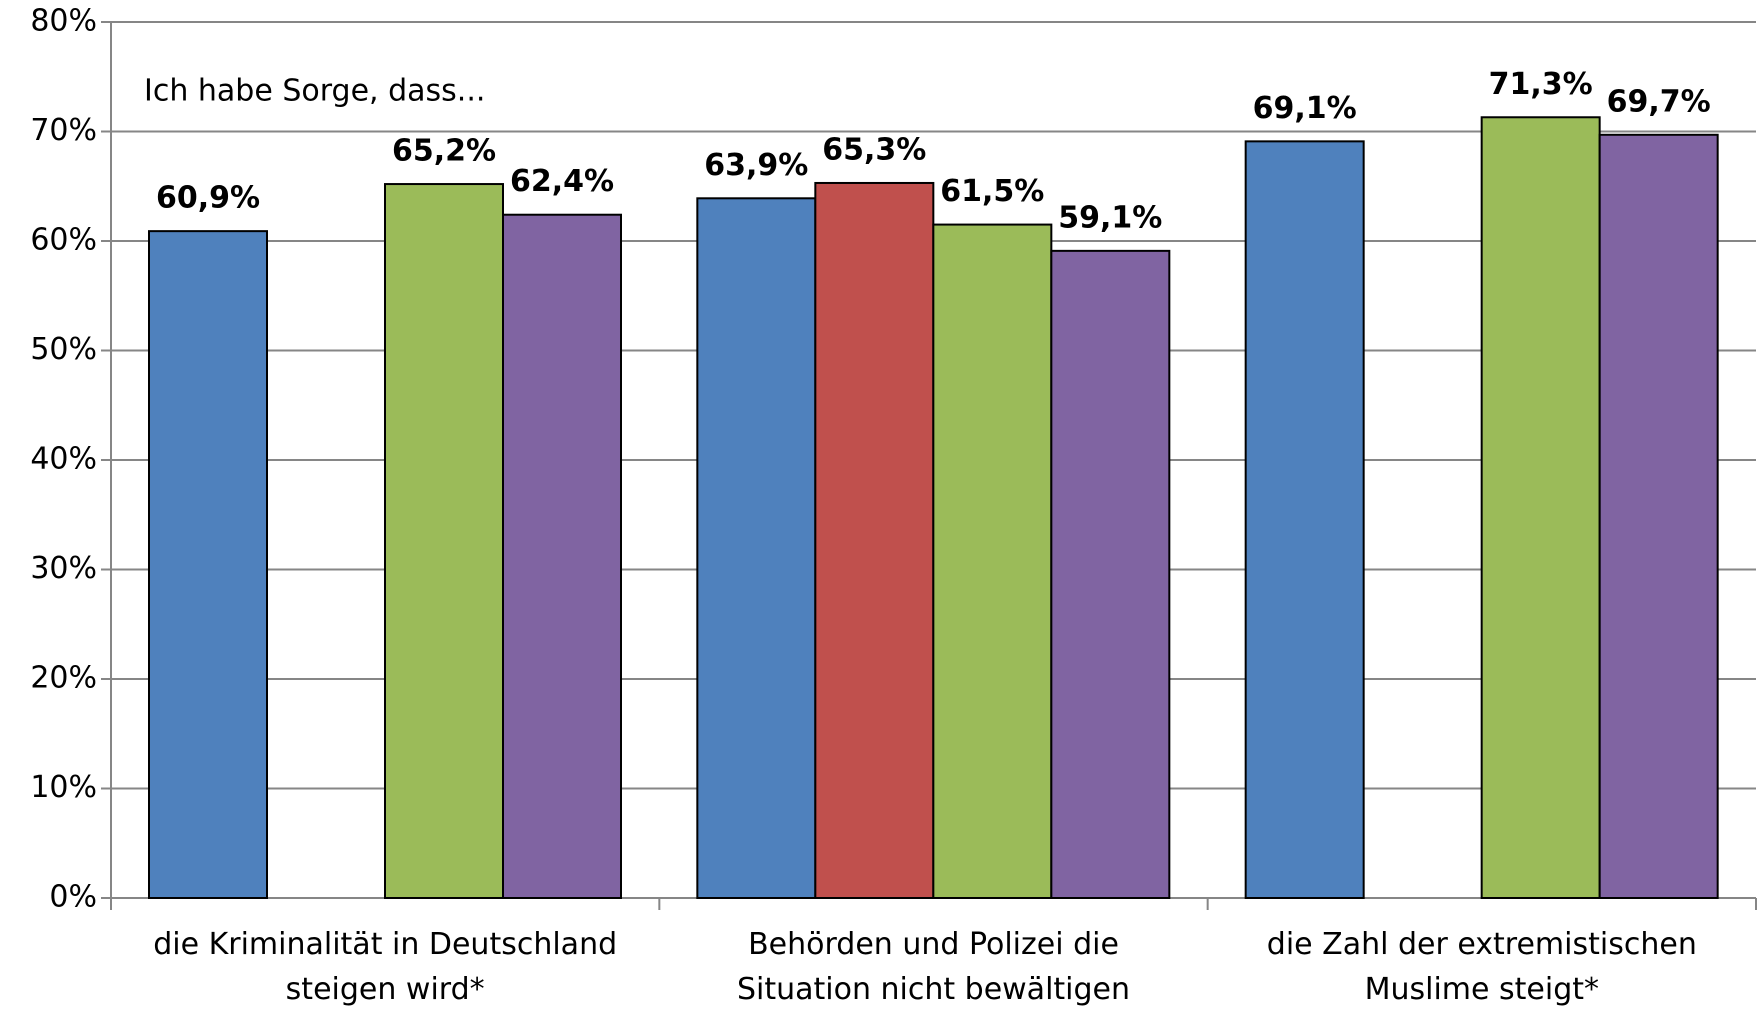 This screenshot has height=1010, width=1763. Describe the element at coordinates (874, 149) in the screenshot. I see `data-label: 65,3%` at that location.